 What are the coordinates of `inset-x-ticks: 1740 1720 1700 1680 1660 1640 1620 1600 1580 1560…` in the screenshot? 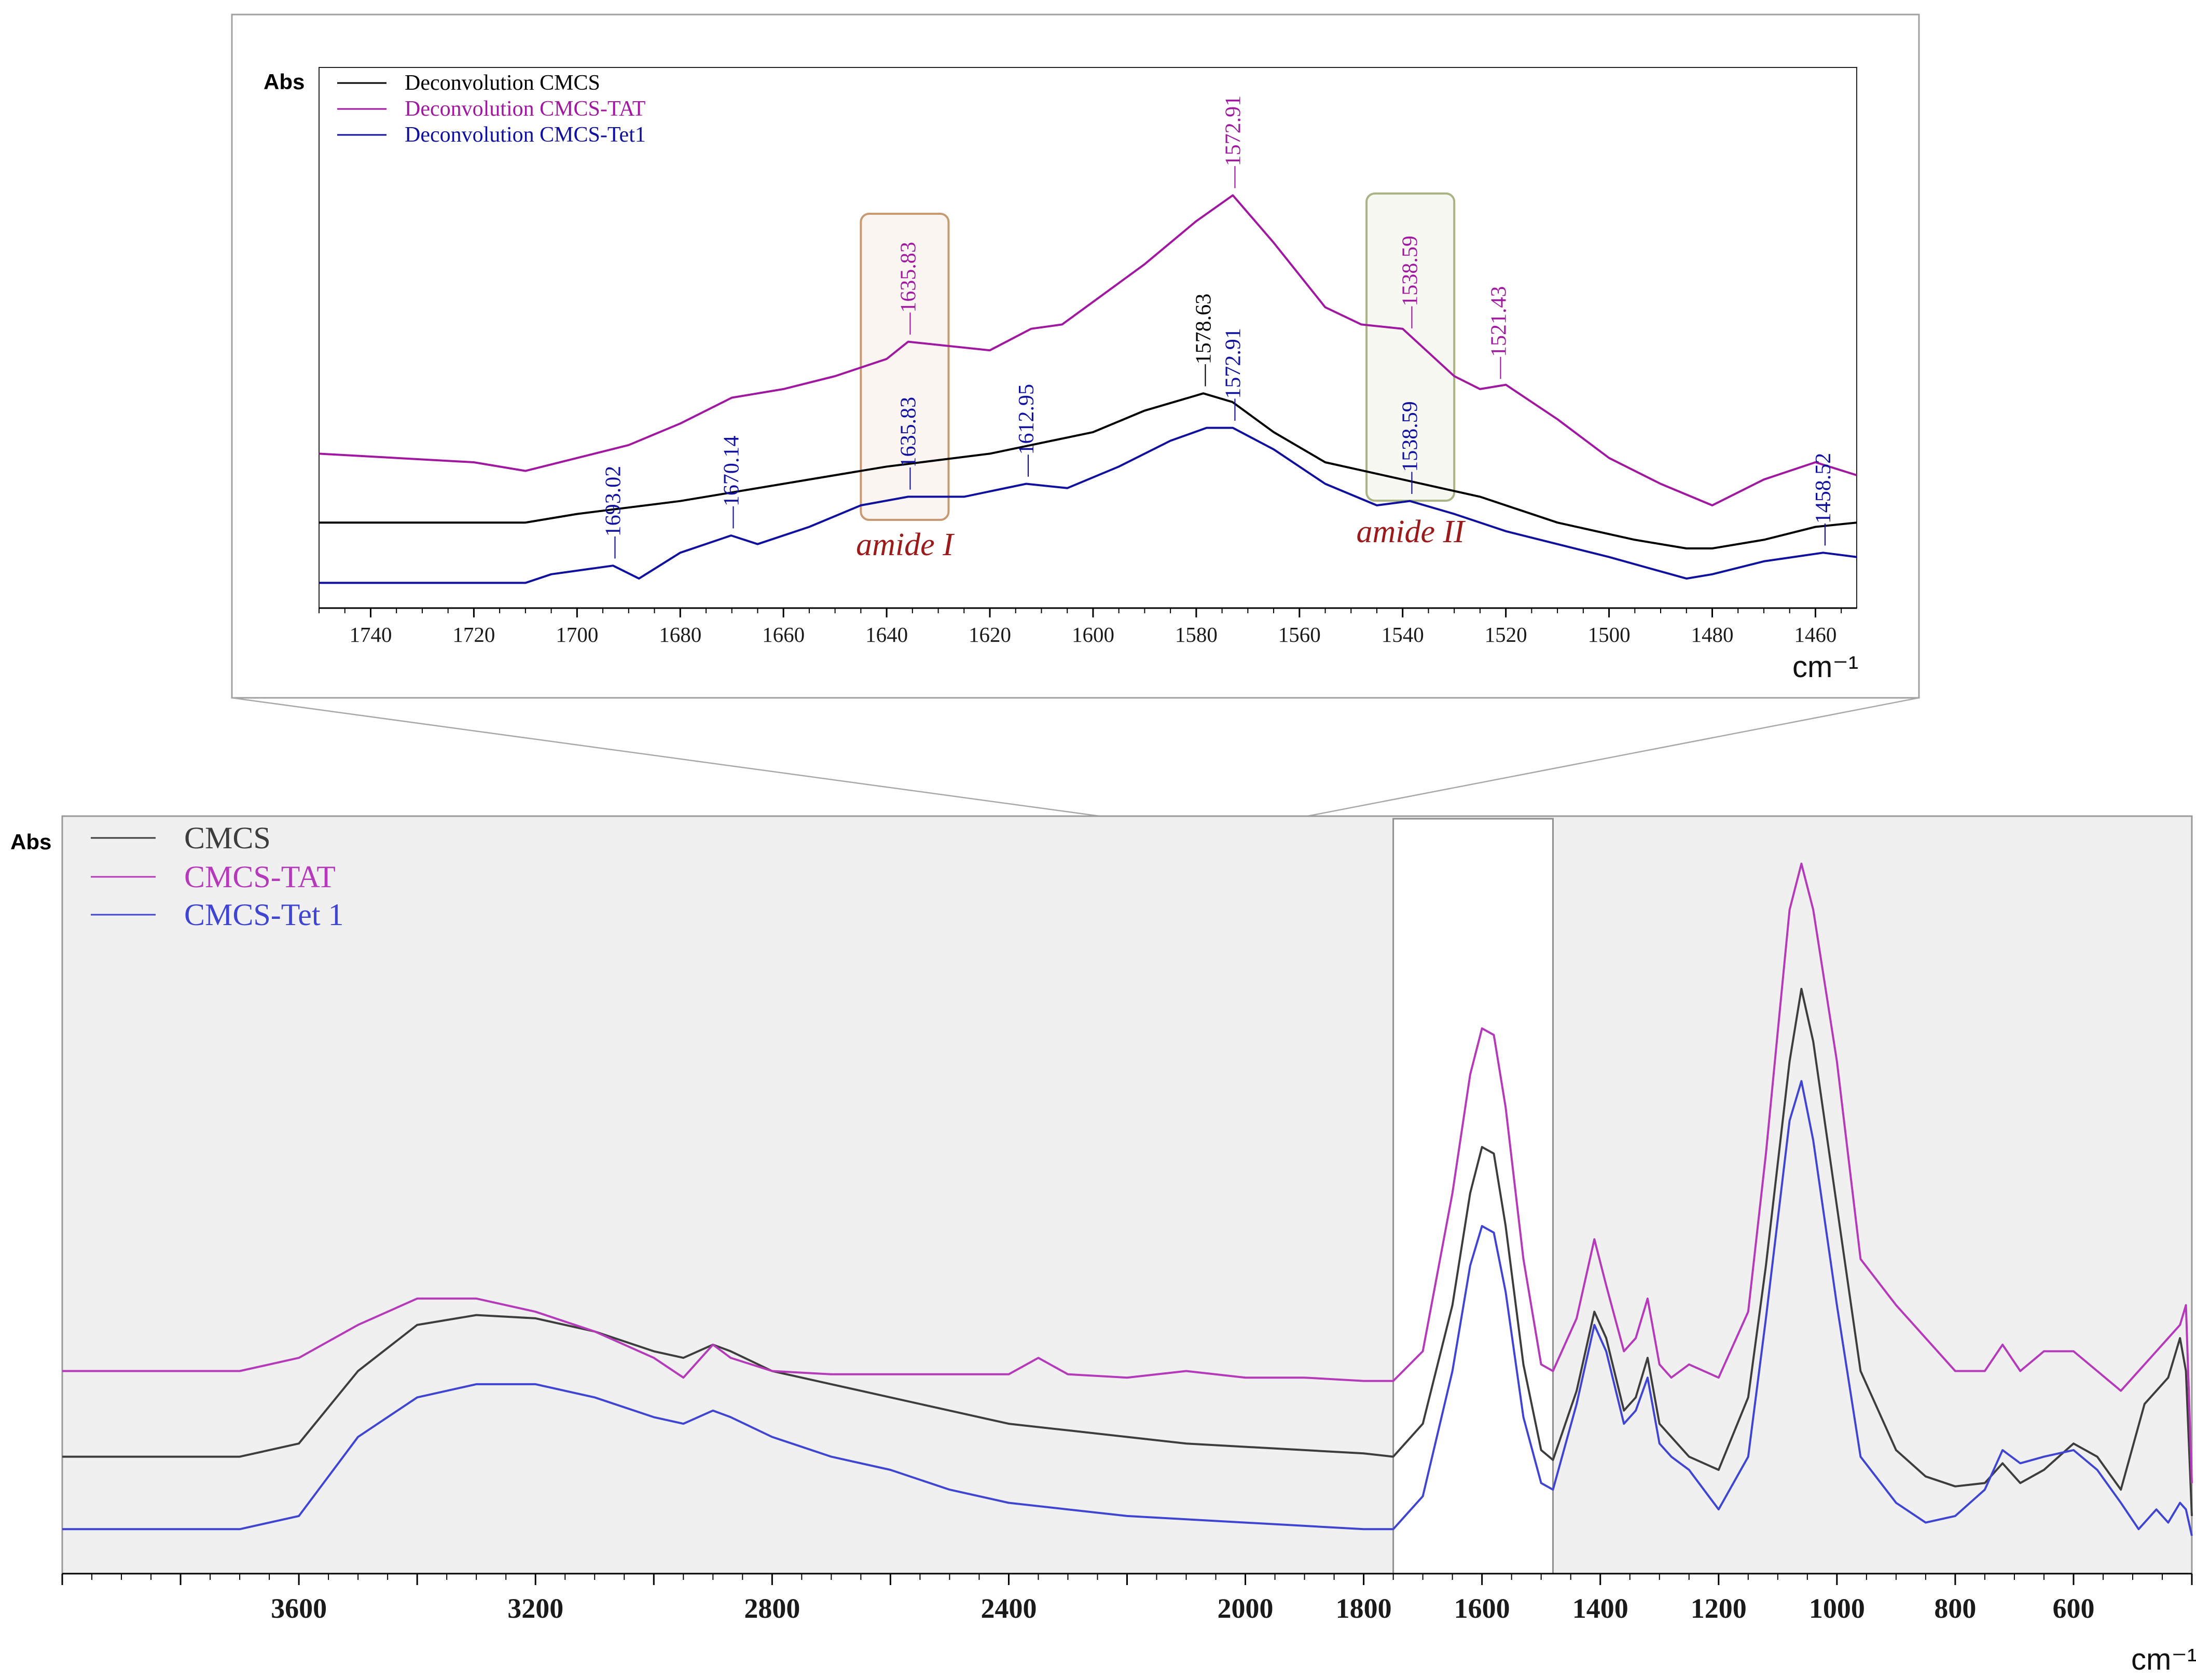 It's located at (1081, 627).